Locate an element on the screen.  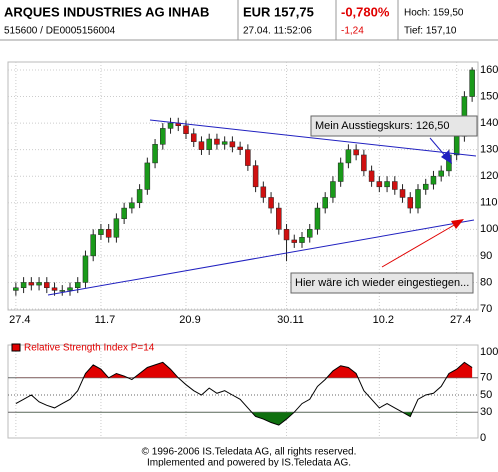
change-pct: -0,780% is located at coordinates (365, 11).